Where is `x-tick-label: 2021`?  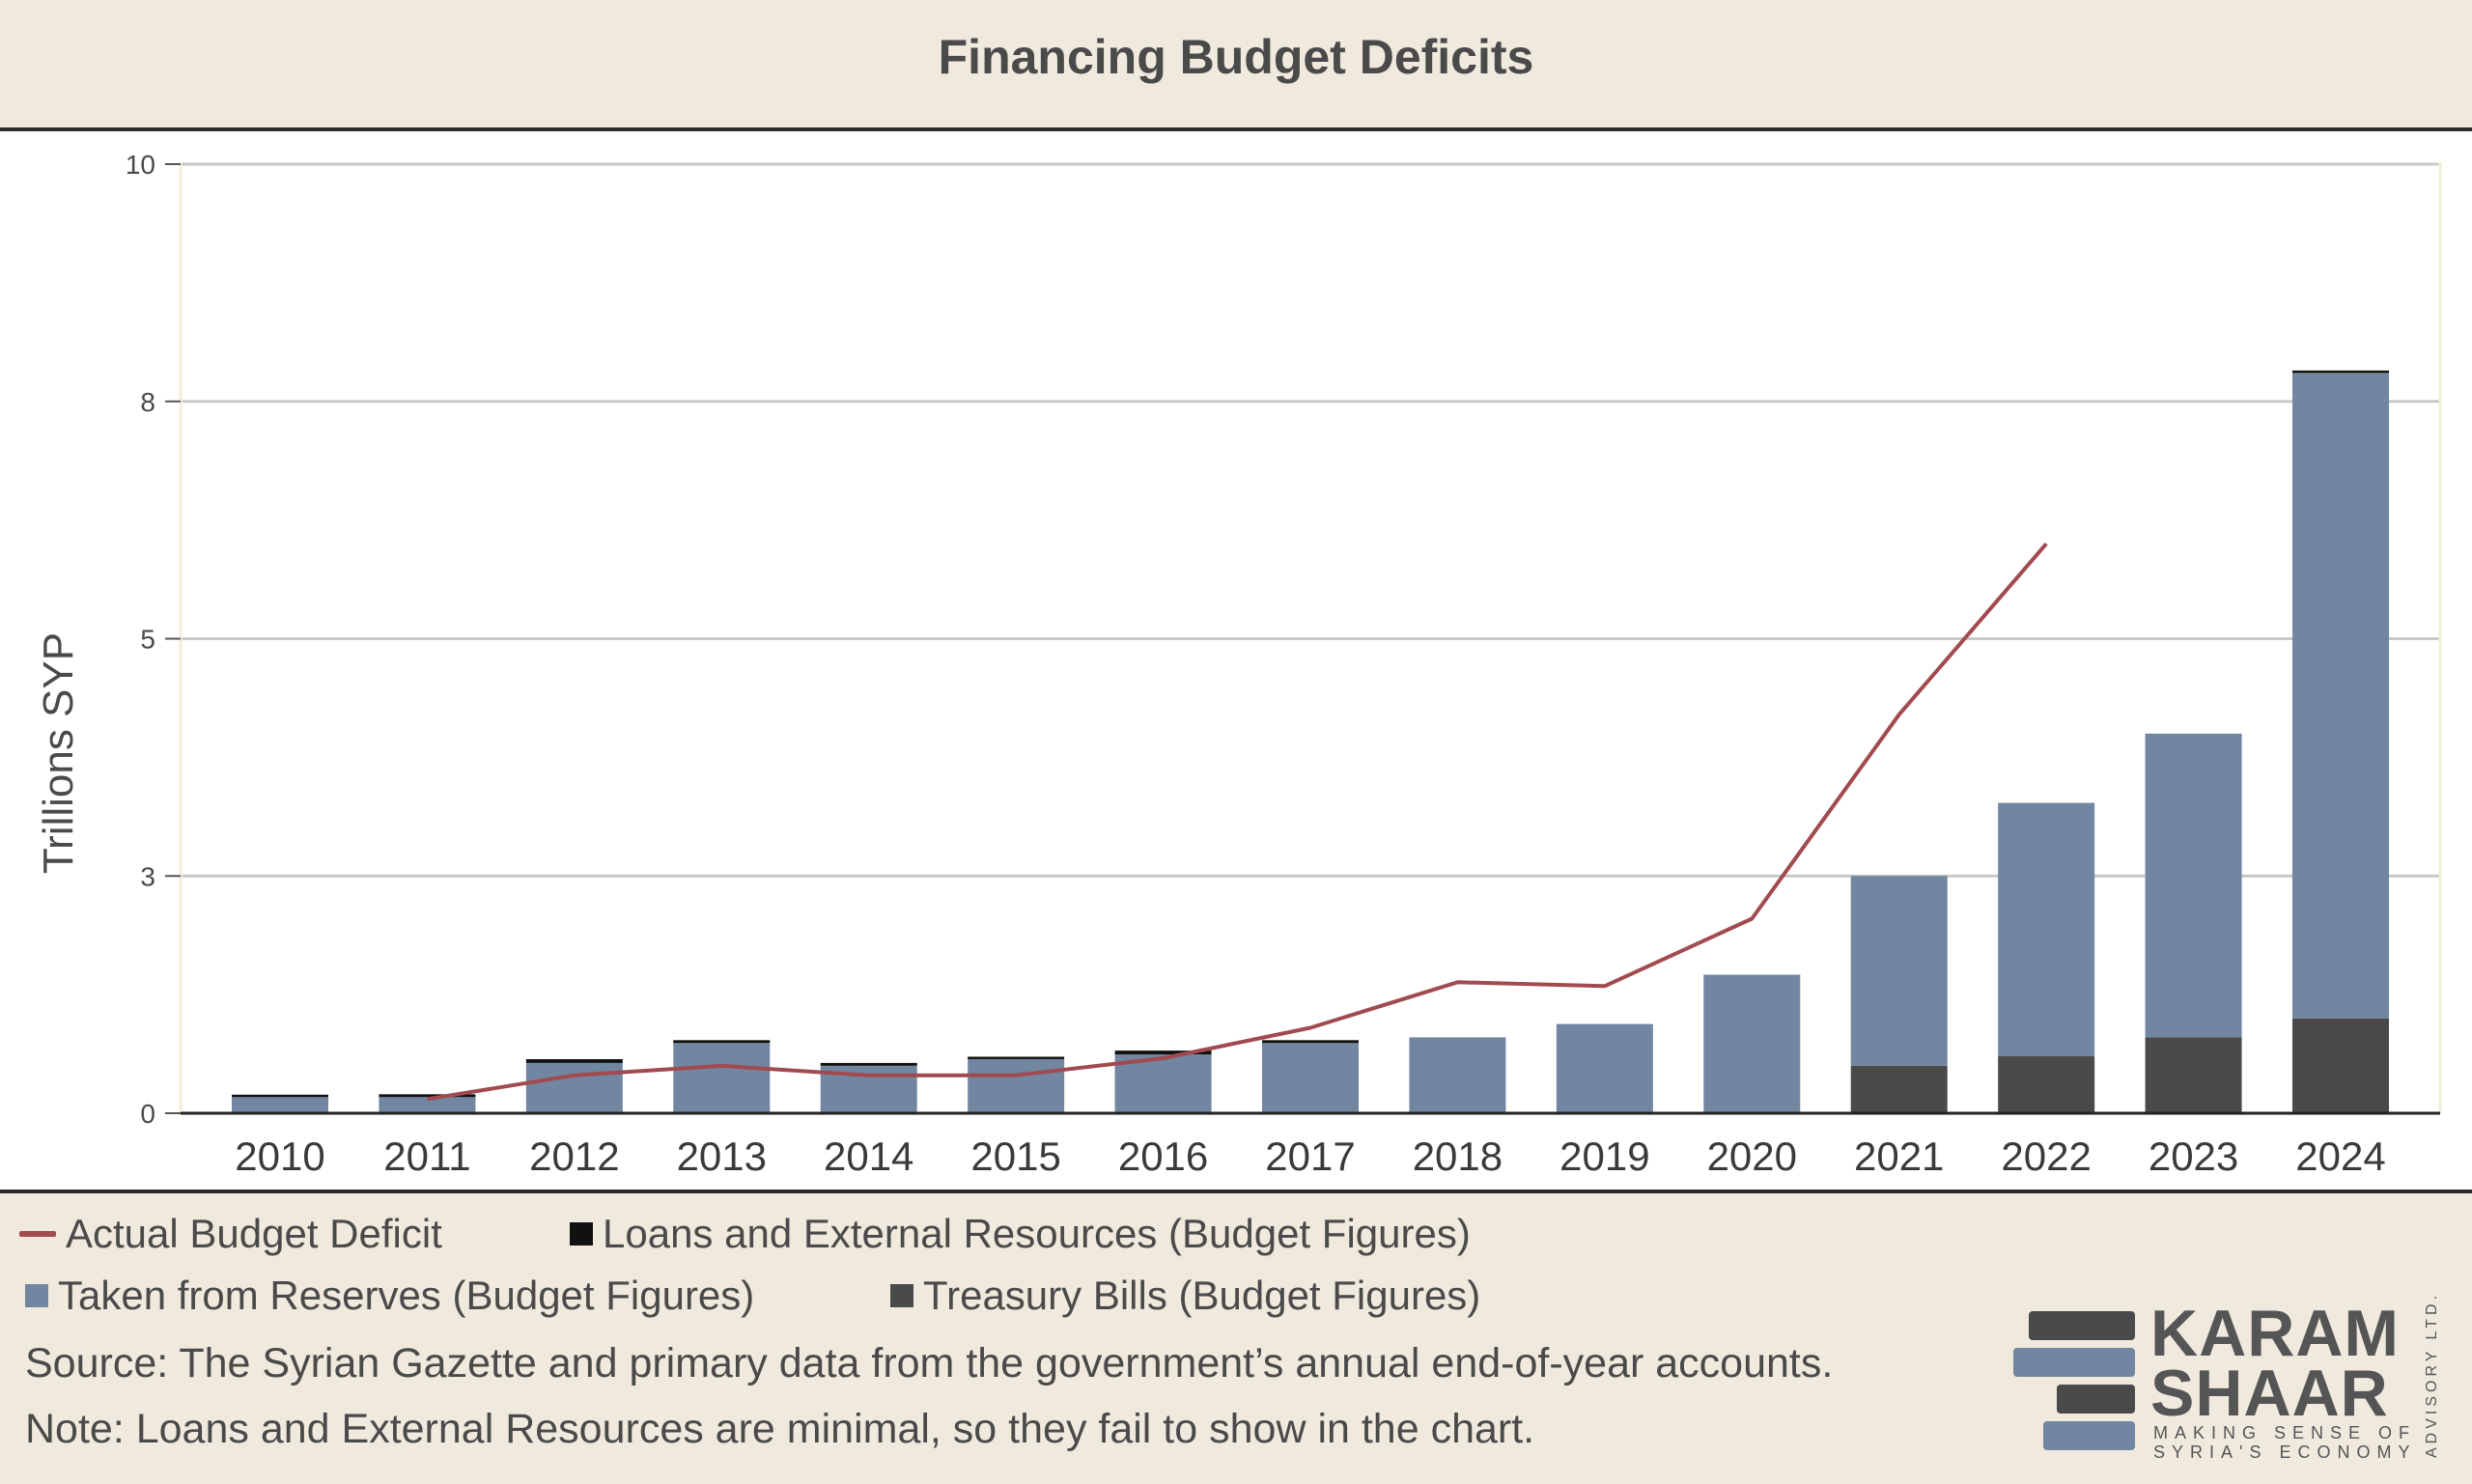 x-tick-label: 2021 is located at coordinates (1899, 1157).